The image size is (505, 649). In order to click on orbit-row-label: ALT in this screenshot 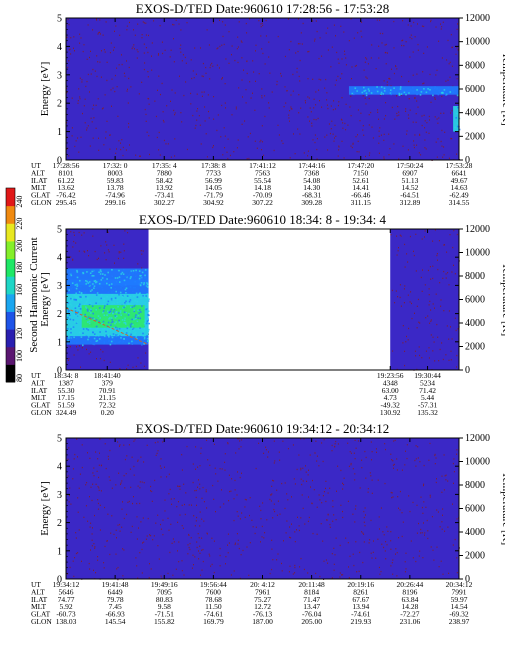, I will do `click(38, 591)`.